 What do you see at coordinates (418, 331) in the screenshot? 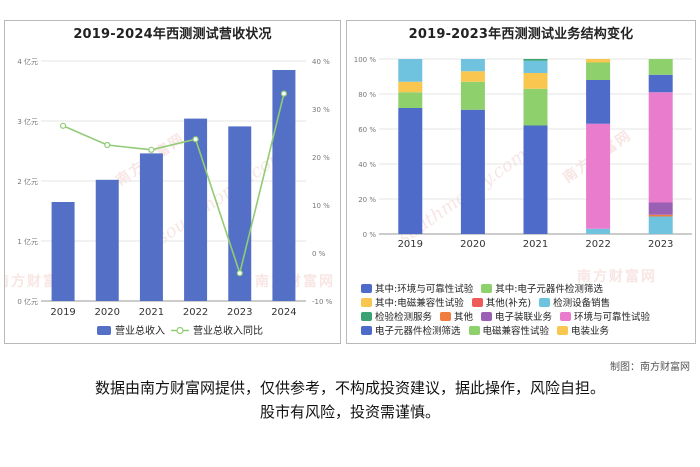
I see `legend-label: 电子元器件检测筛选` at bounding box center [418, 331].